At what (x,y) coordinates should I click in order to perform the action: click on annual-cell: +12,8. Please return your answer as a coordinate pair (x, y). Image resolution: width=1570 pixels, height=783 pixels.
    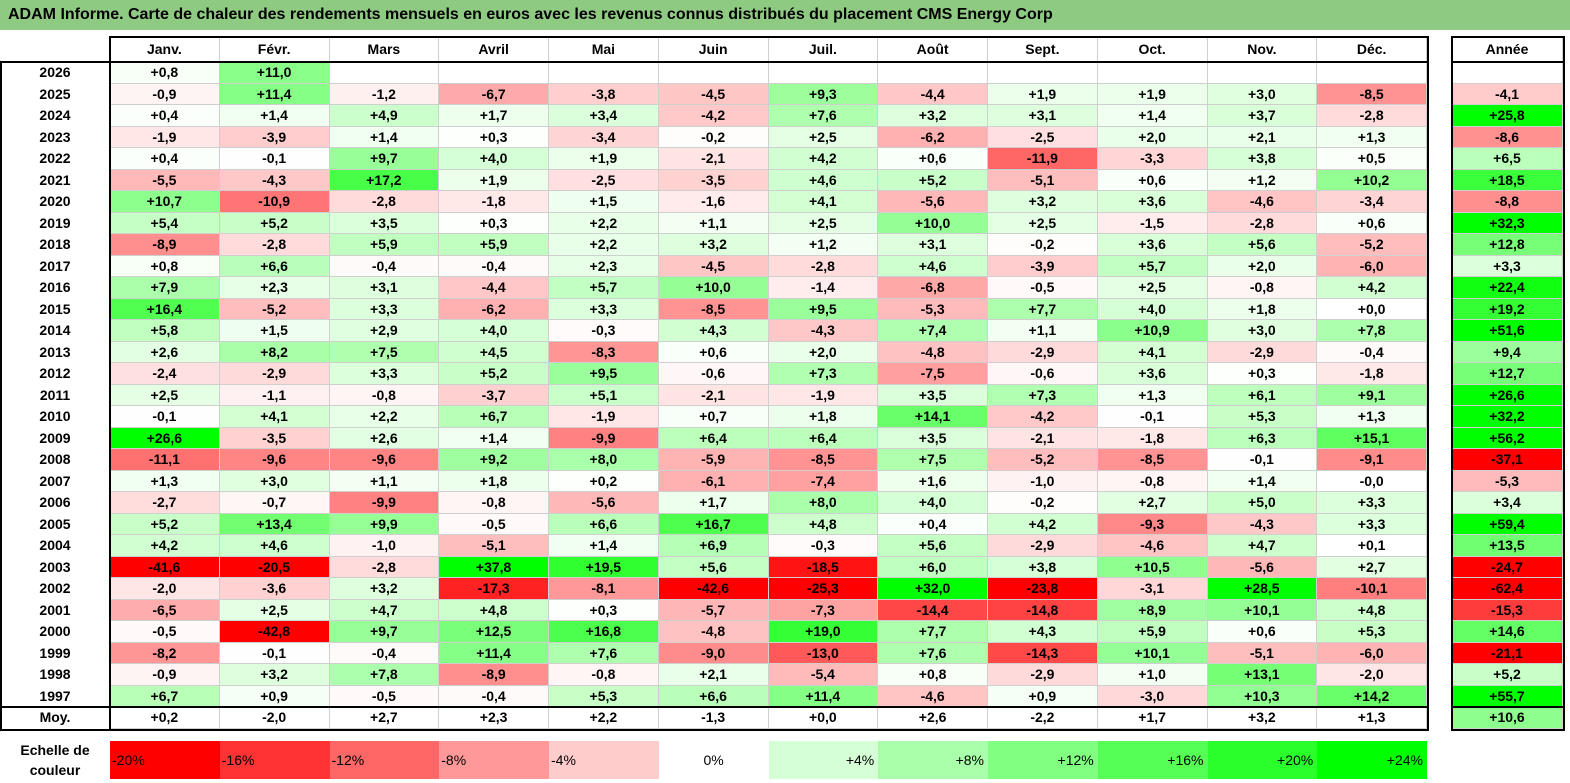
    Looking at the image, I should click on (1507, 245).